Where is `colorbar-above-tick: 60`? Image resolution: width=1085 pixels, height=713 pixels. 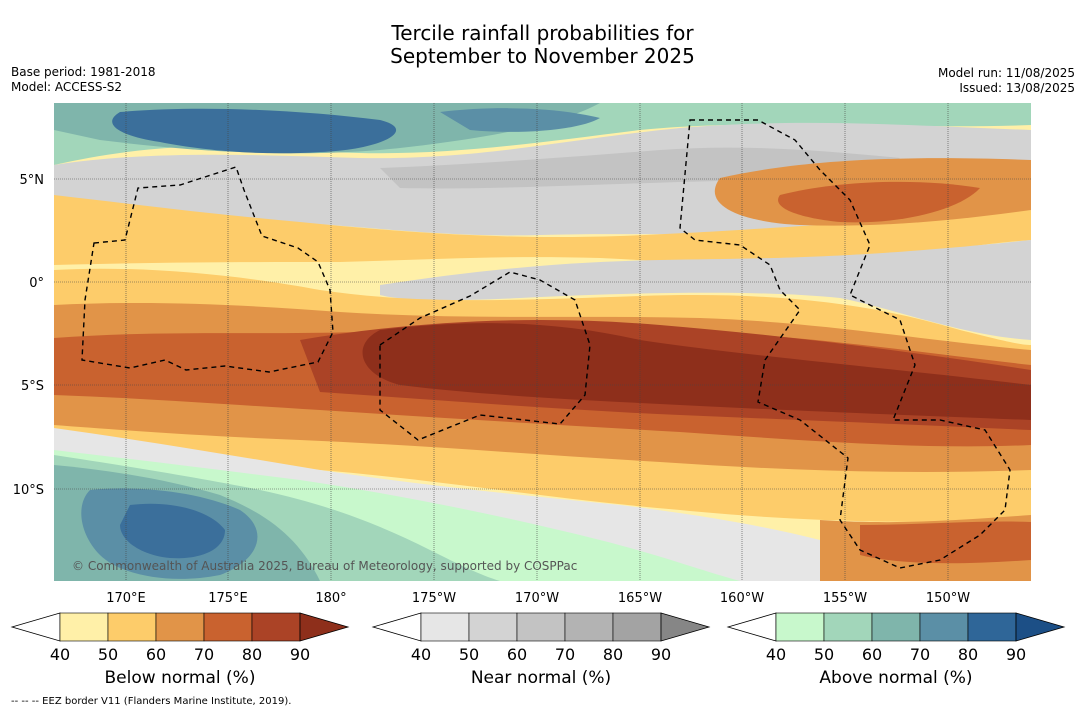 colorbar-above-tick: 60 is located at coordinates (872, 654).